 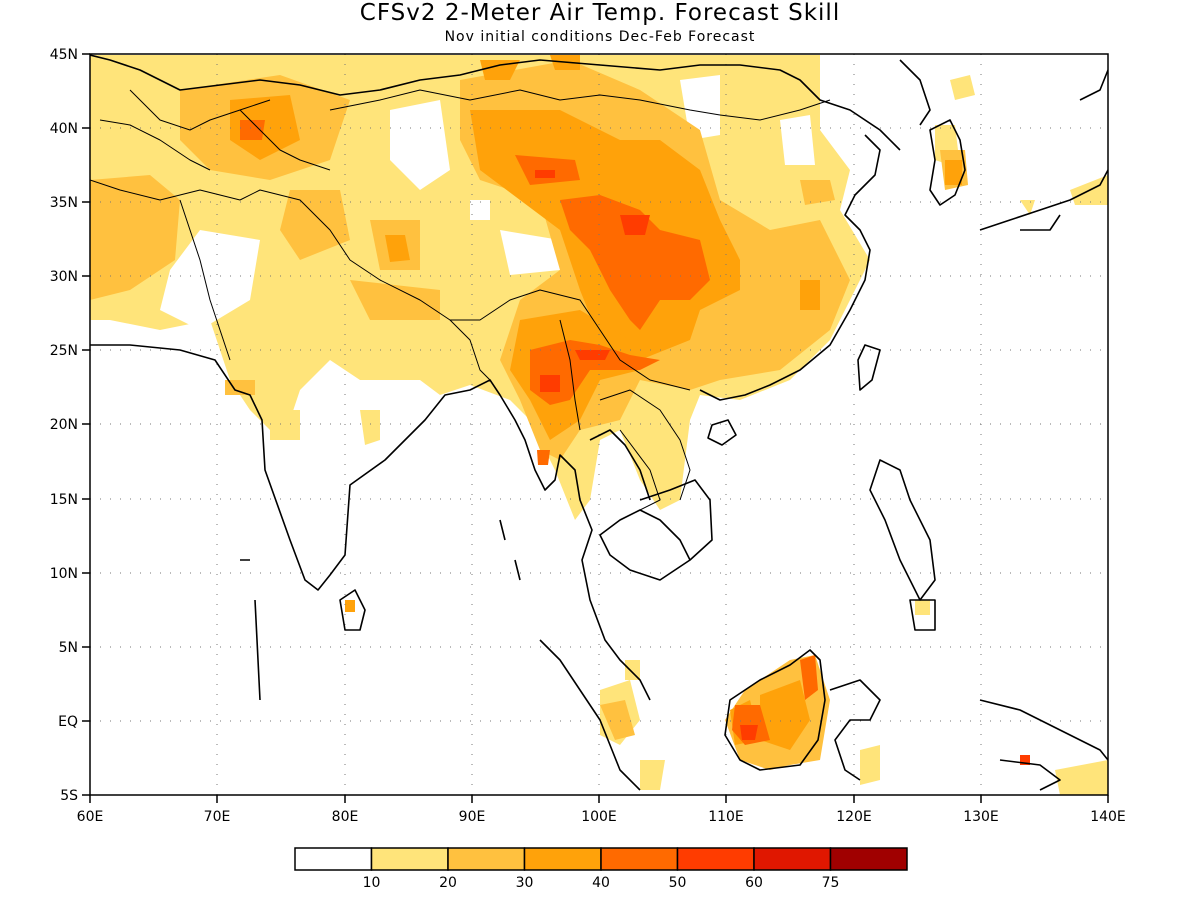 What do you see at coordinates (726, 817) in the screenshot?
I see `x-tick-label: 110E` at bounding box center [726, 817].